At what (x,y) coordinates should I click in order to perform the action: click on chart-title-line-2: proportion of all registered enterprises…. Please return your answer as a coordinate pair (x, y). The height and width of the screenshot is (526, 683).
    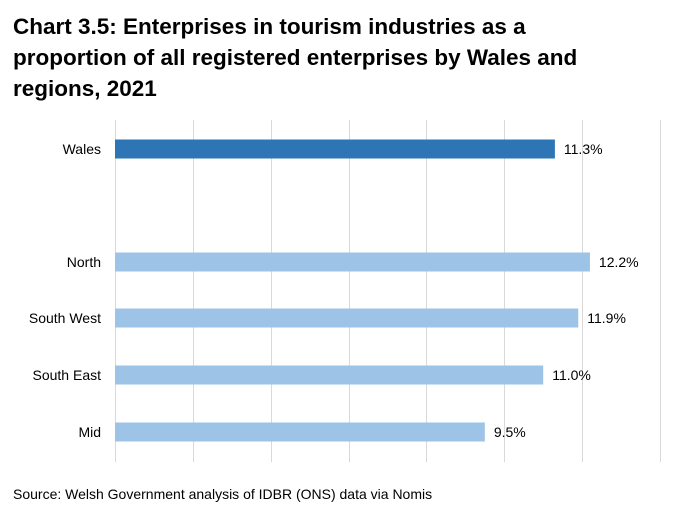
    Looking at the image, I should click on (295, 57).